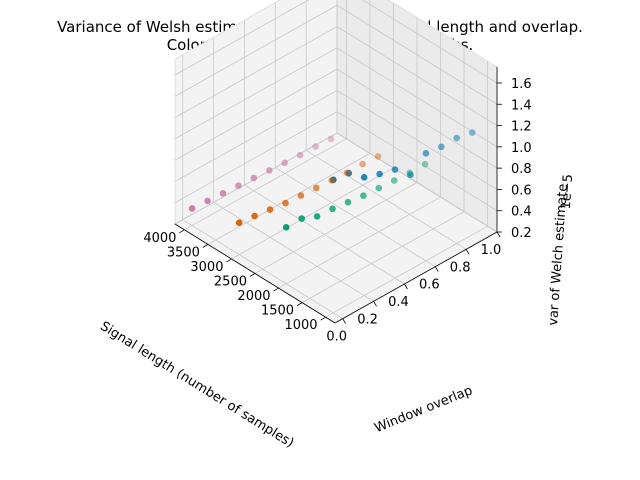 The height and width of the screenshot is (480, 640). I want to click on z-tick-label: 0.4, so click(521, 212).